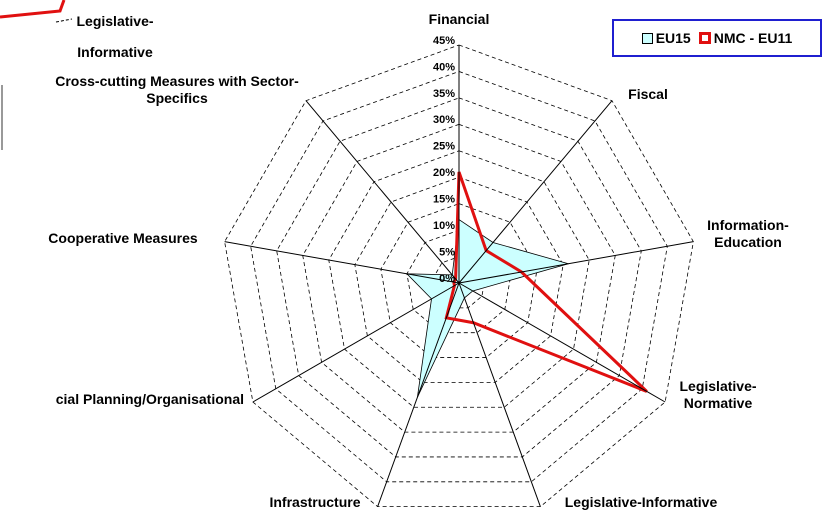 This screenshot has width=833, height=513. I want to click on legend-item: EU15, so click(666, 38).